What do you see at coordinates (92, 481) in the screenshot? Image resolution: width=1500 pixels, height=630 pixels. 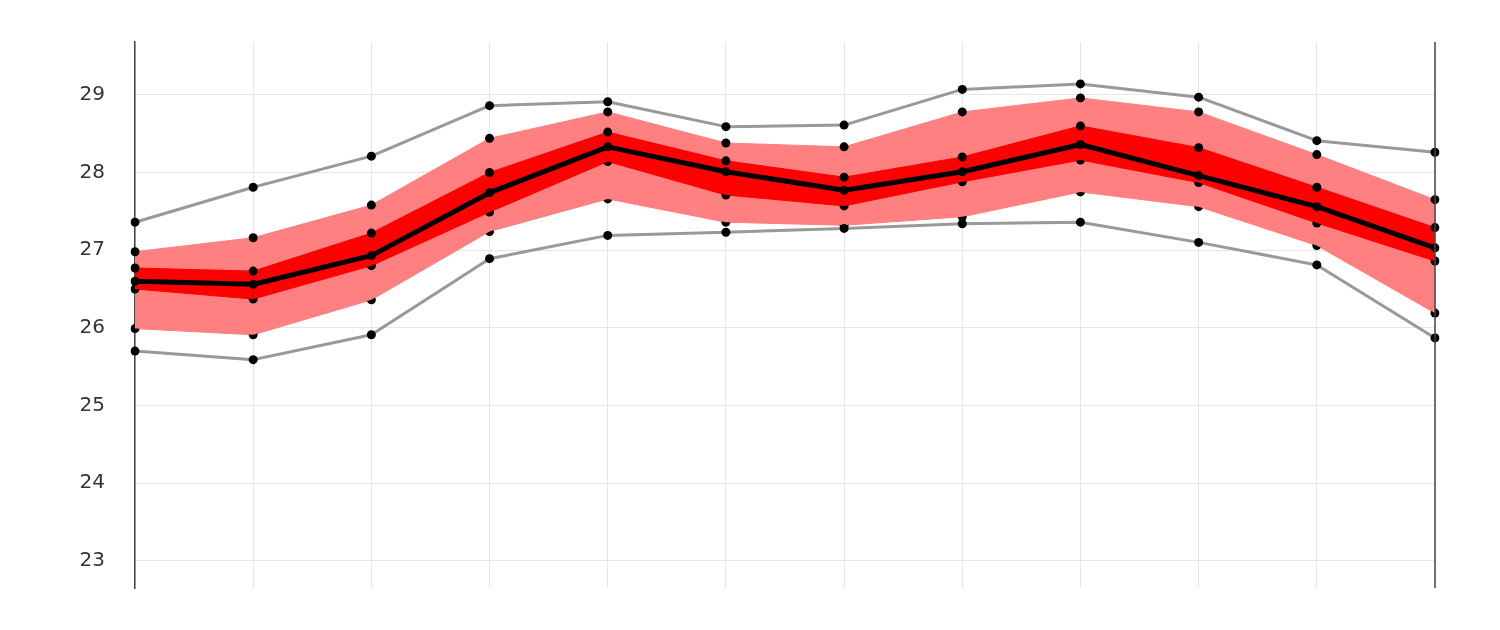 I see `y-tick-label: 24` at bounding box center [92, 481].